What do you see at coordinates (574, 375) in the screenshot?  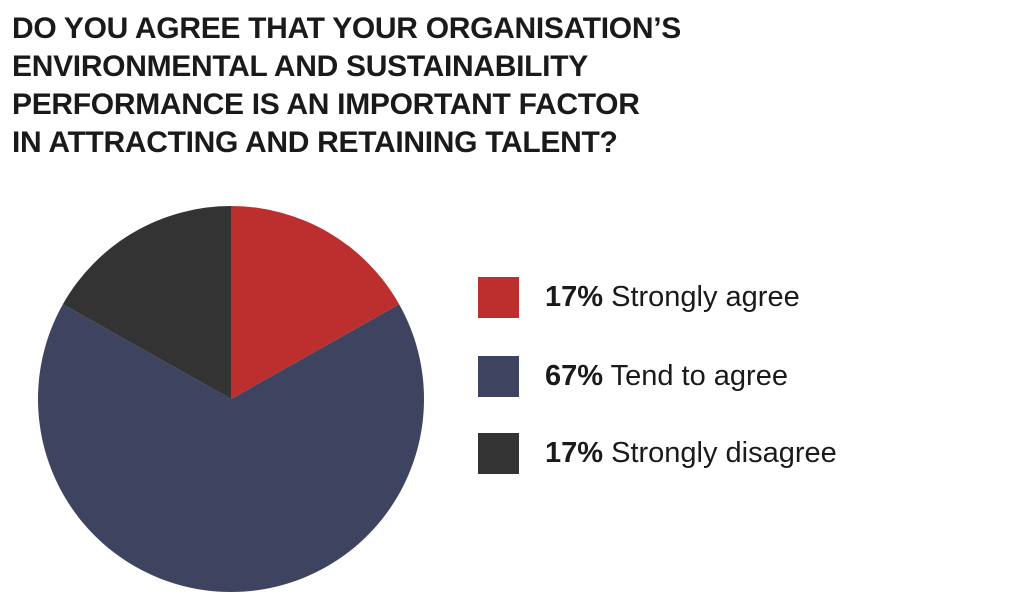 I see `legend-value: 67%` at bounding box center [574, 375].